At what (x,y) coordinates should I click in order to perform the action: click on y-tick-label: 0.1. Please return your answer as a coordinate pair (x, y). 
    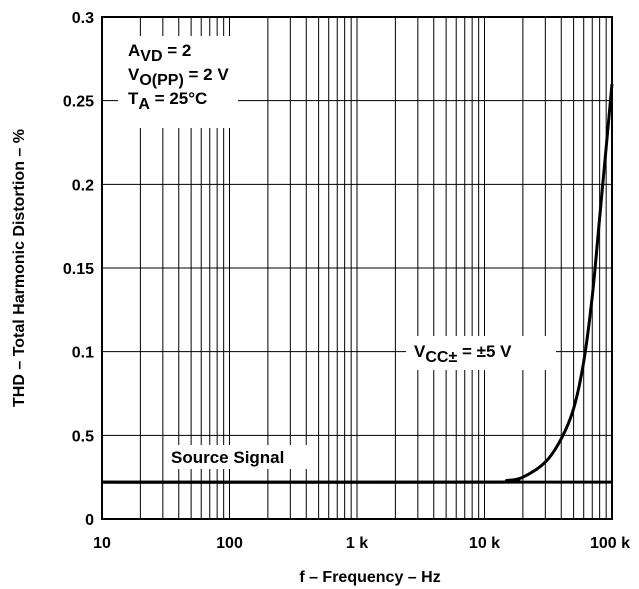
    Looking at the image, I should click on (83, 353).